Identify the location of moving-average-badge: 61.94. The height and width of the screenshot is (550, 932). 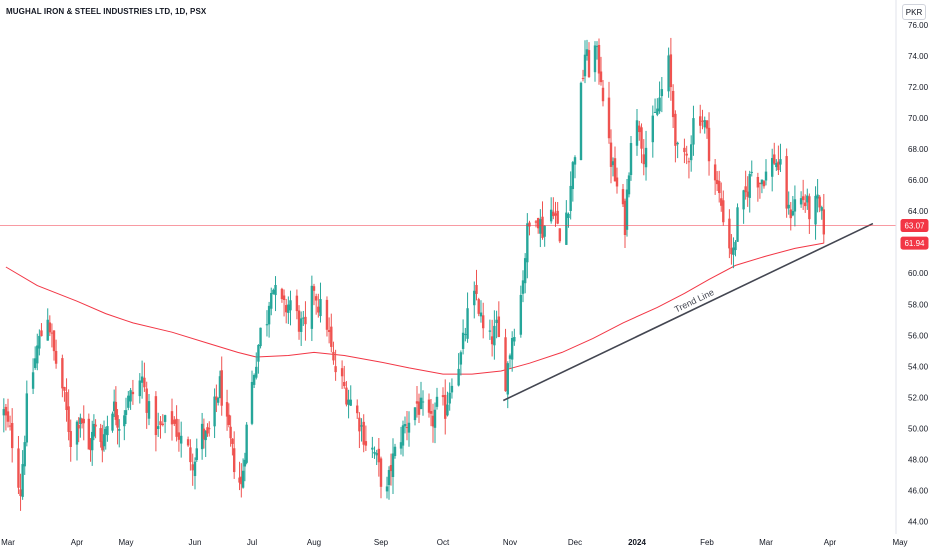
(914, 243).